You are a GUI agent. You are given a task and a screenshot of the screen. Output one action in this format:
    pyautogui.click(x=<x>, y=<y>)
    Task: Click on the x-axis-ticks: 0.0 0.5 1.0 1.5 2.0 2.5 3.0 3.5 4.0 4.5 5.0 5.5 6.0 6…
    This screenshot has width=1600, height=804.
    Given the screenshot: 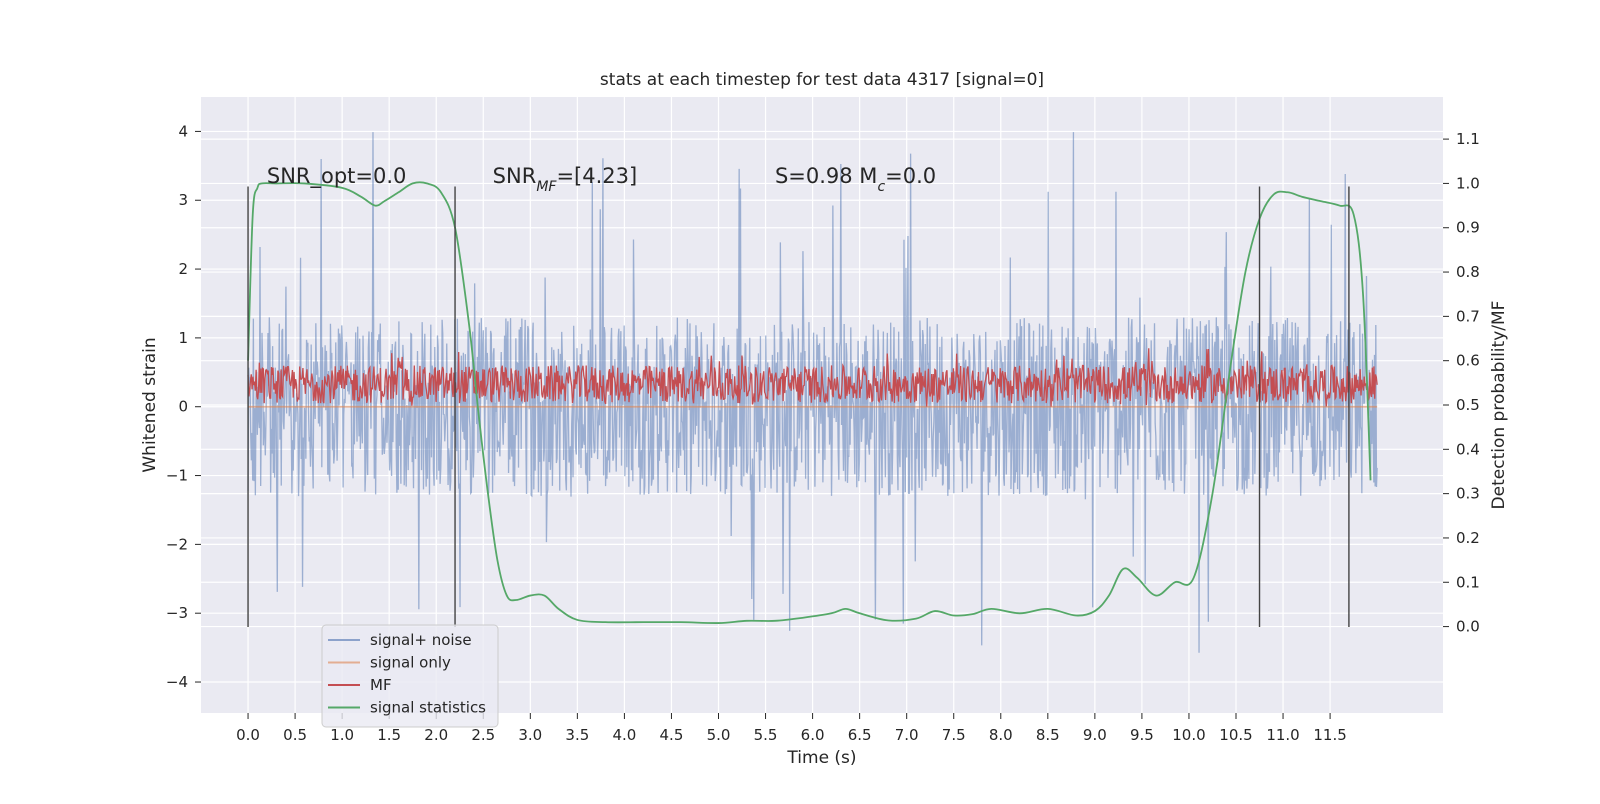 What is the action you would take?
    pyautogui.click(x=791, y=728)
    